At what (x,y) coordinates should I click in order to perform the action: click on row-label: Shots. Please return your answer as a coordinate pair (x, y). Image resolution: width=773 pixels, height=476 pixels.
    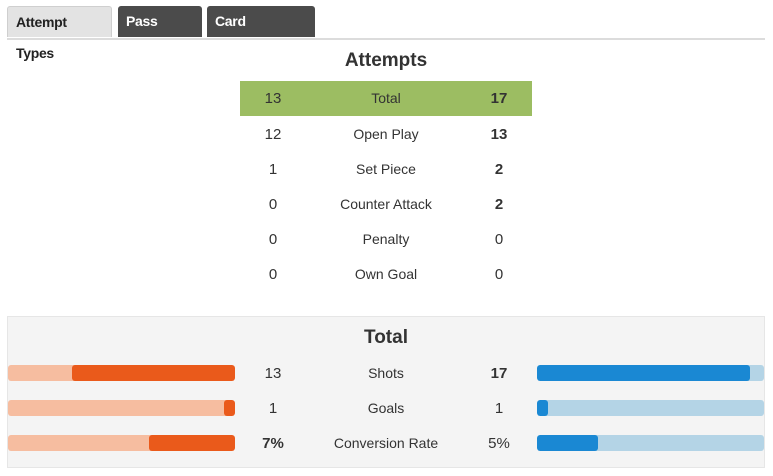
    Looking at the image, I should click on (386, 373).